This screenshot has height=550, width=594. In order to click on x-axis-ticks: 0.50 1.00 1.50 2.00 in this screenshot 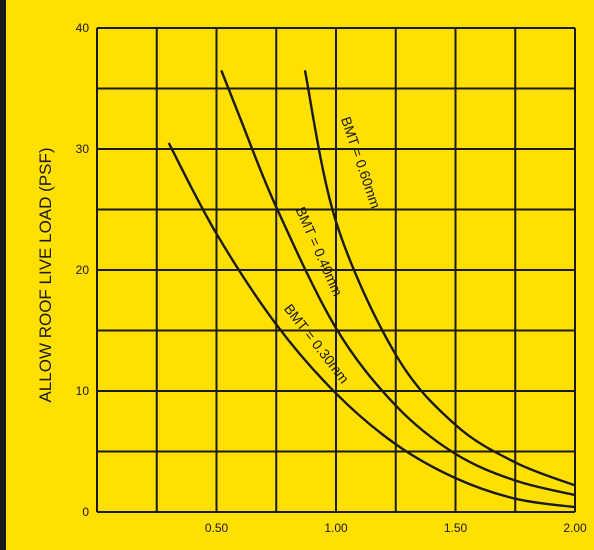, I will do `click(396, 528)`.